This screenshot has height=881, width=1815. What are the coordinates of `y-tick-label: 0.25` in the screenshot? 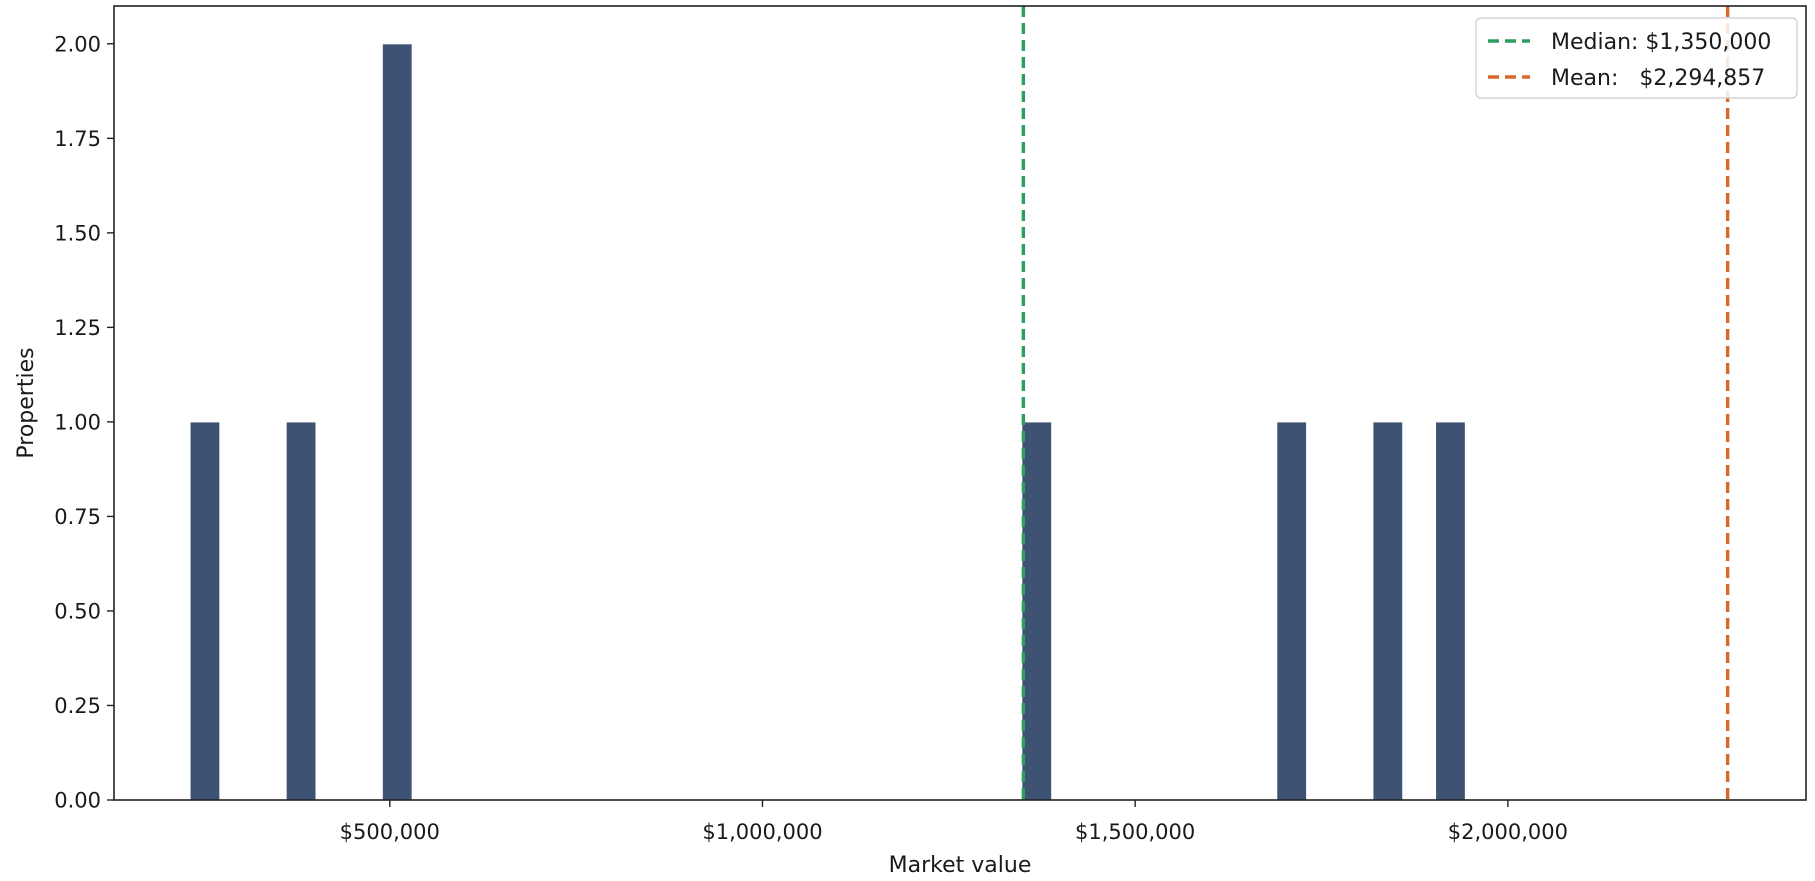 It's located at (77, 706).